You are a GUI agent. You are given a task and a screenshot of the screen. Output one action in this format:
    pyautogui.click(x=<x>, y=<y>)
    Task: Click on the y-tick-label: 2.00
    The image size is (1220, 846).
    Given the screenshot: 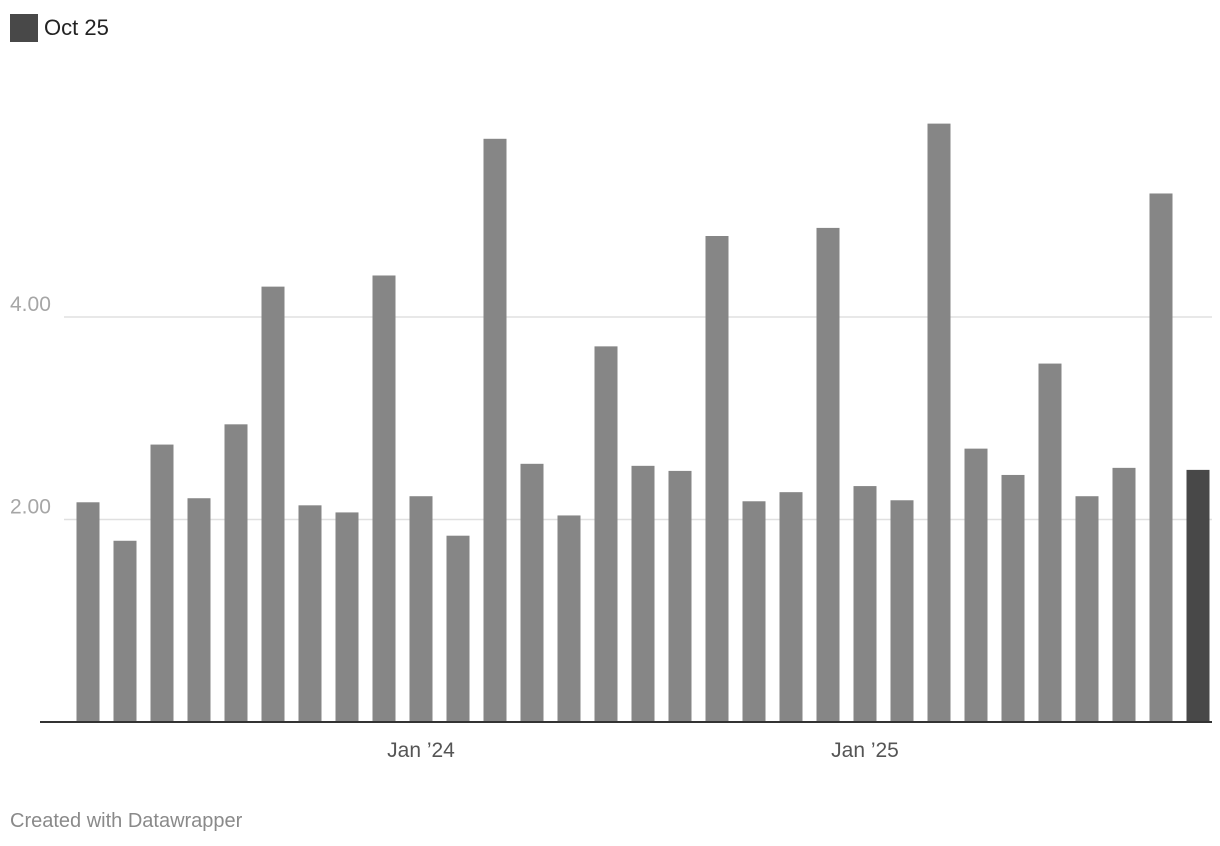 What is the action you would take?
    pyautogui.click(x=30, y=507)
    